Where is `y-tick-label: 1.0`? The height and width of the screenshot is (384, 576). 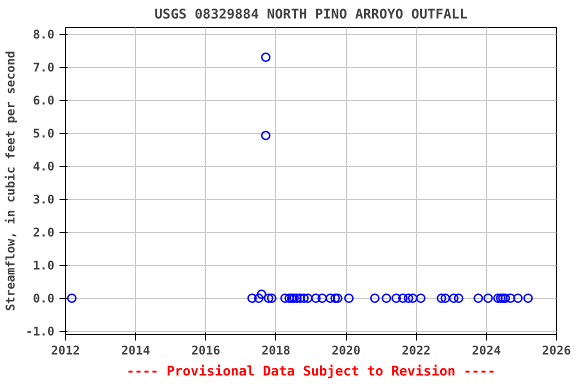
y-tick-label: 1.0 is located at coordinates (43, 265).